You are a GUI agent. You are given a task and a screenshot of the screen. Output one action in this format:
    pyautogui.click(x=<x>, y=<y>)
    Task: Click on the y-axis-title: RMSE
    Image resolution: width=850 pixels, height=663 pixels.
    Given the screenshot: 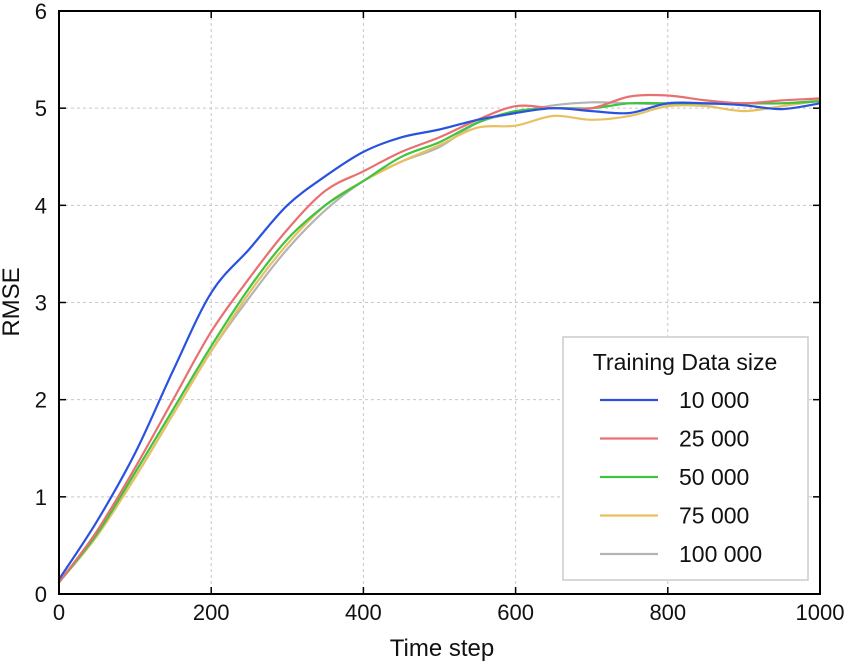 What is the action you would take?
    pyautogui.click(x=12, y=301)
    